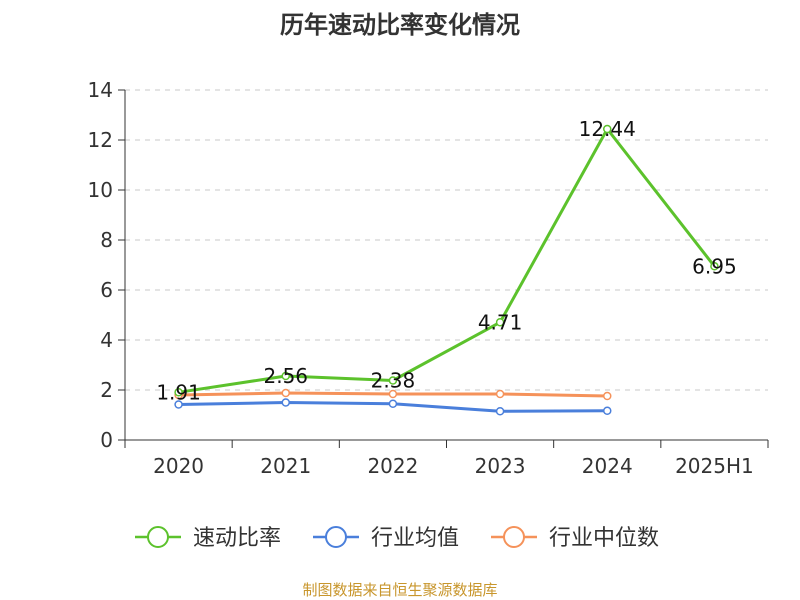 Image resolution: width=800 pixels, height=600 pixels. Describe the element at coordinates (392, 466) in the screenshot. I see `x-tick-label: 2022` at that location.